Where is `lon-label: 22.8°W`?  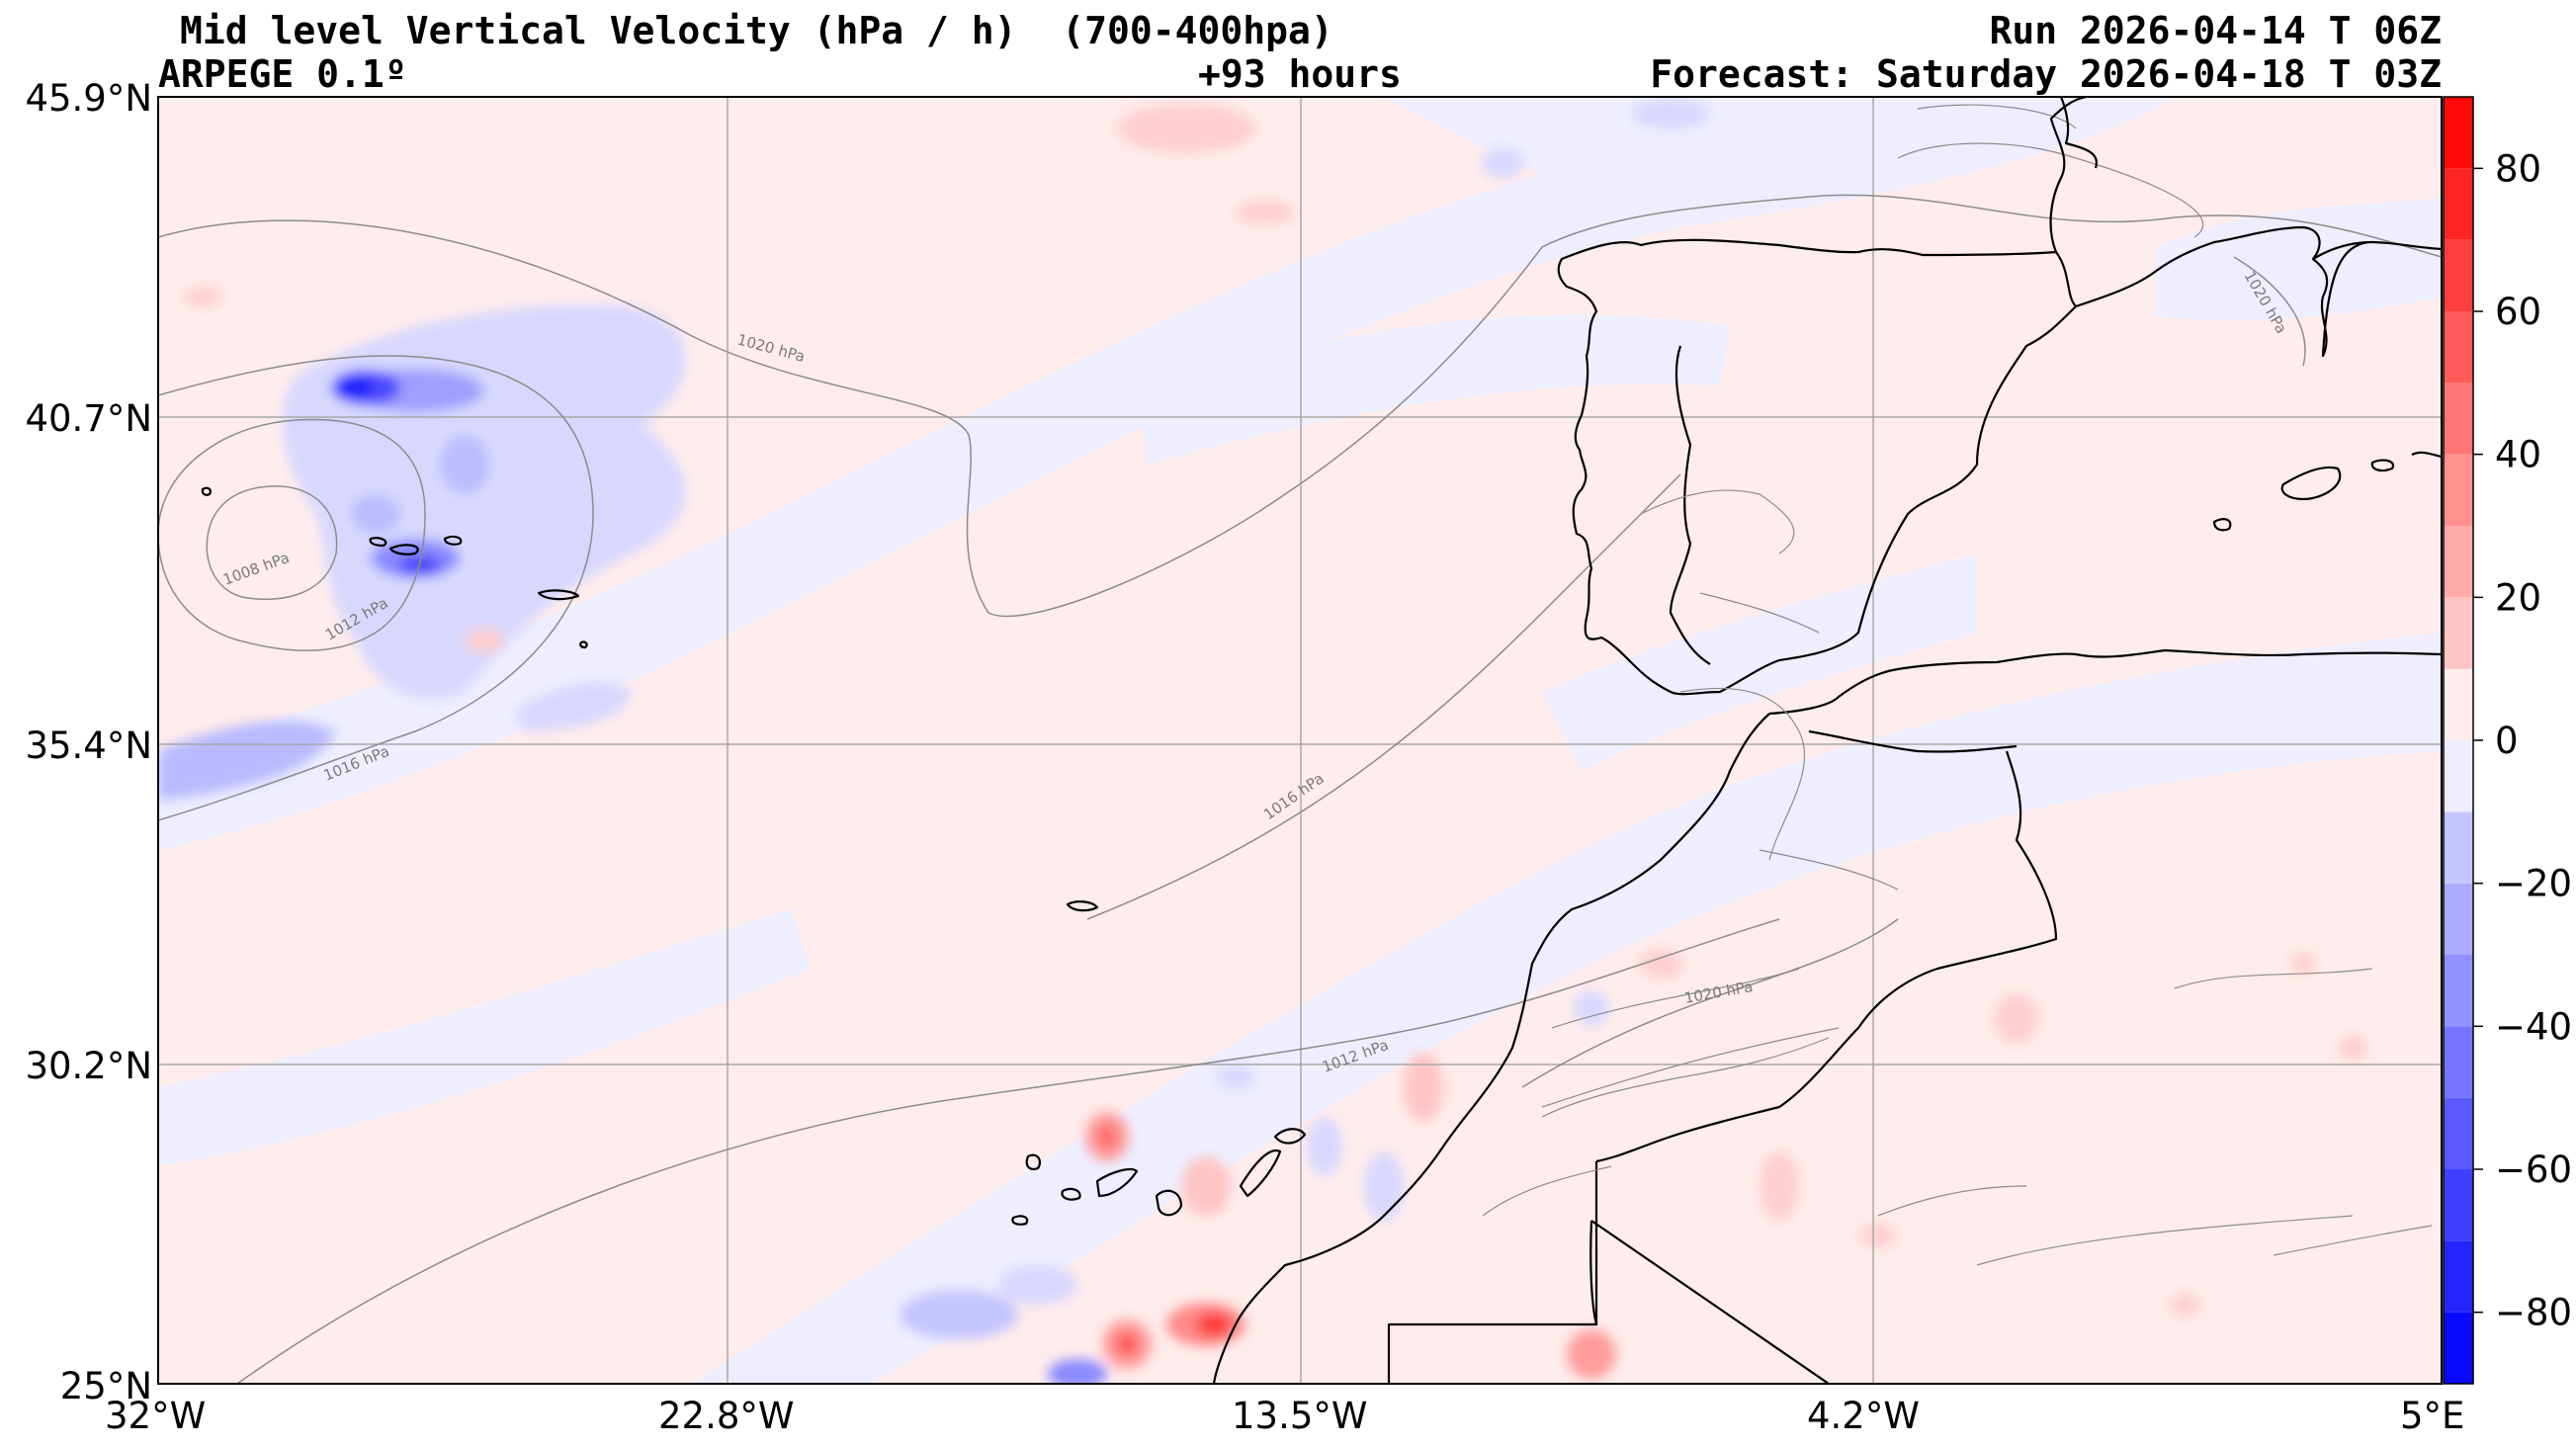
lon-label: 22.8°W is located at coordinates (726, 1416).